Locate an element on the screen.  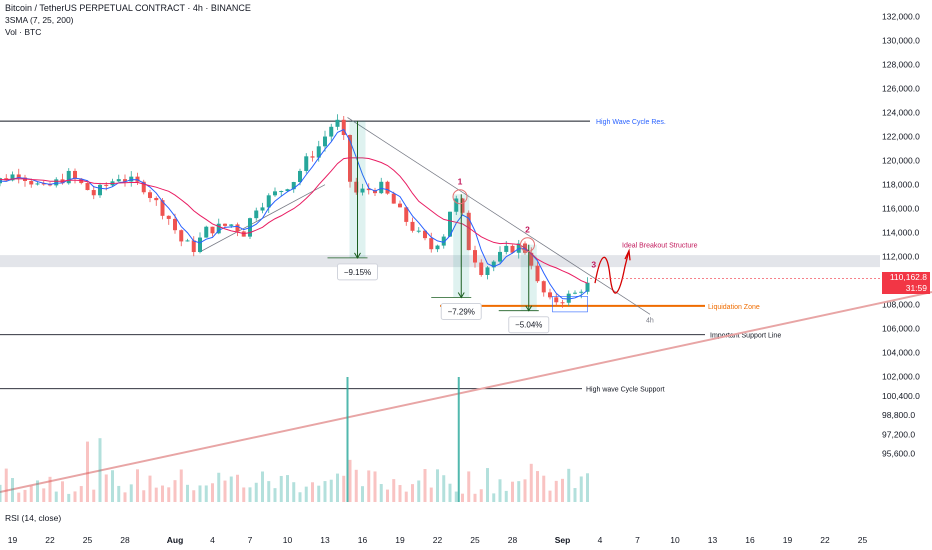
x-tick-label: 22 is located at coordinates (50, 540).